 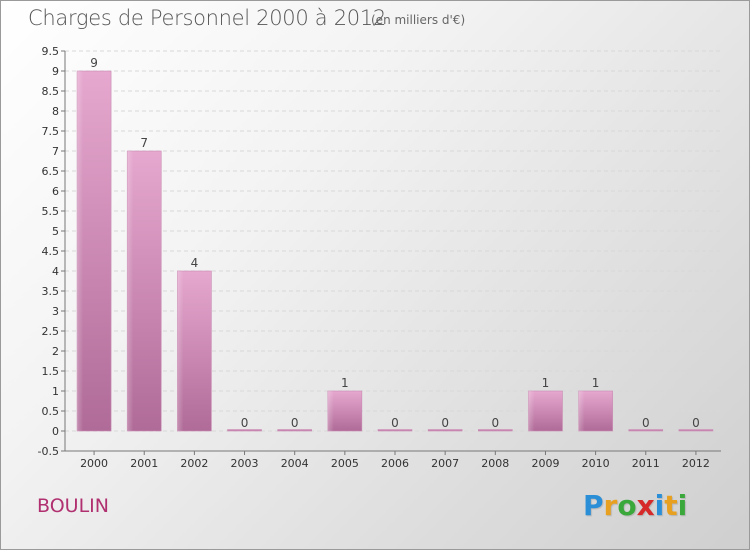 I want to click on y-tick-label: 6, so click(x=55, y=191).